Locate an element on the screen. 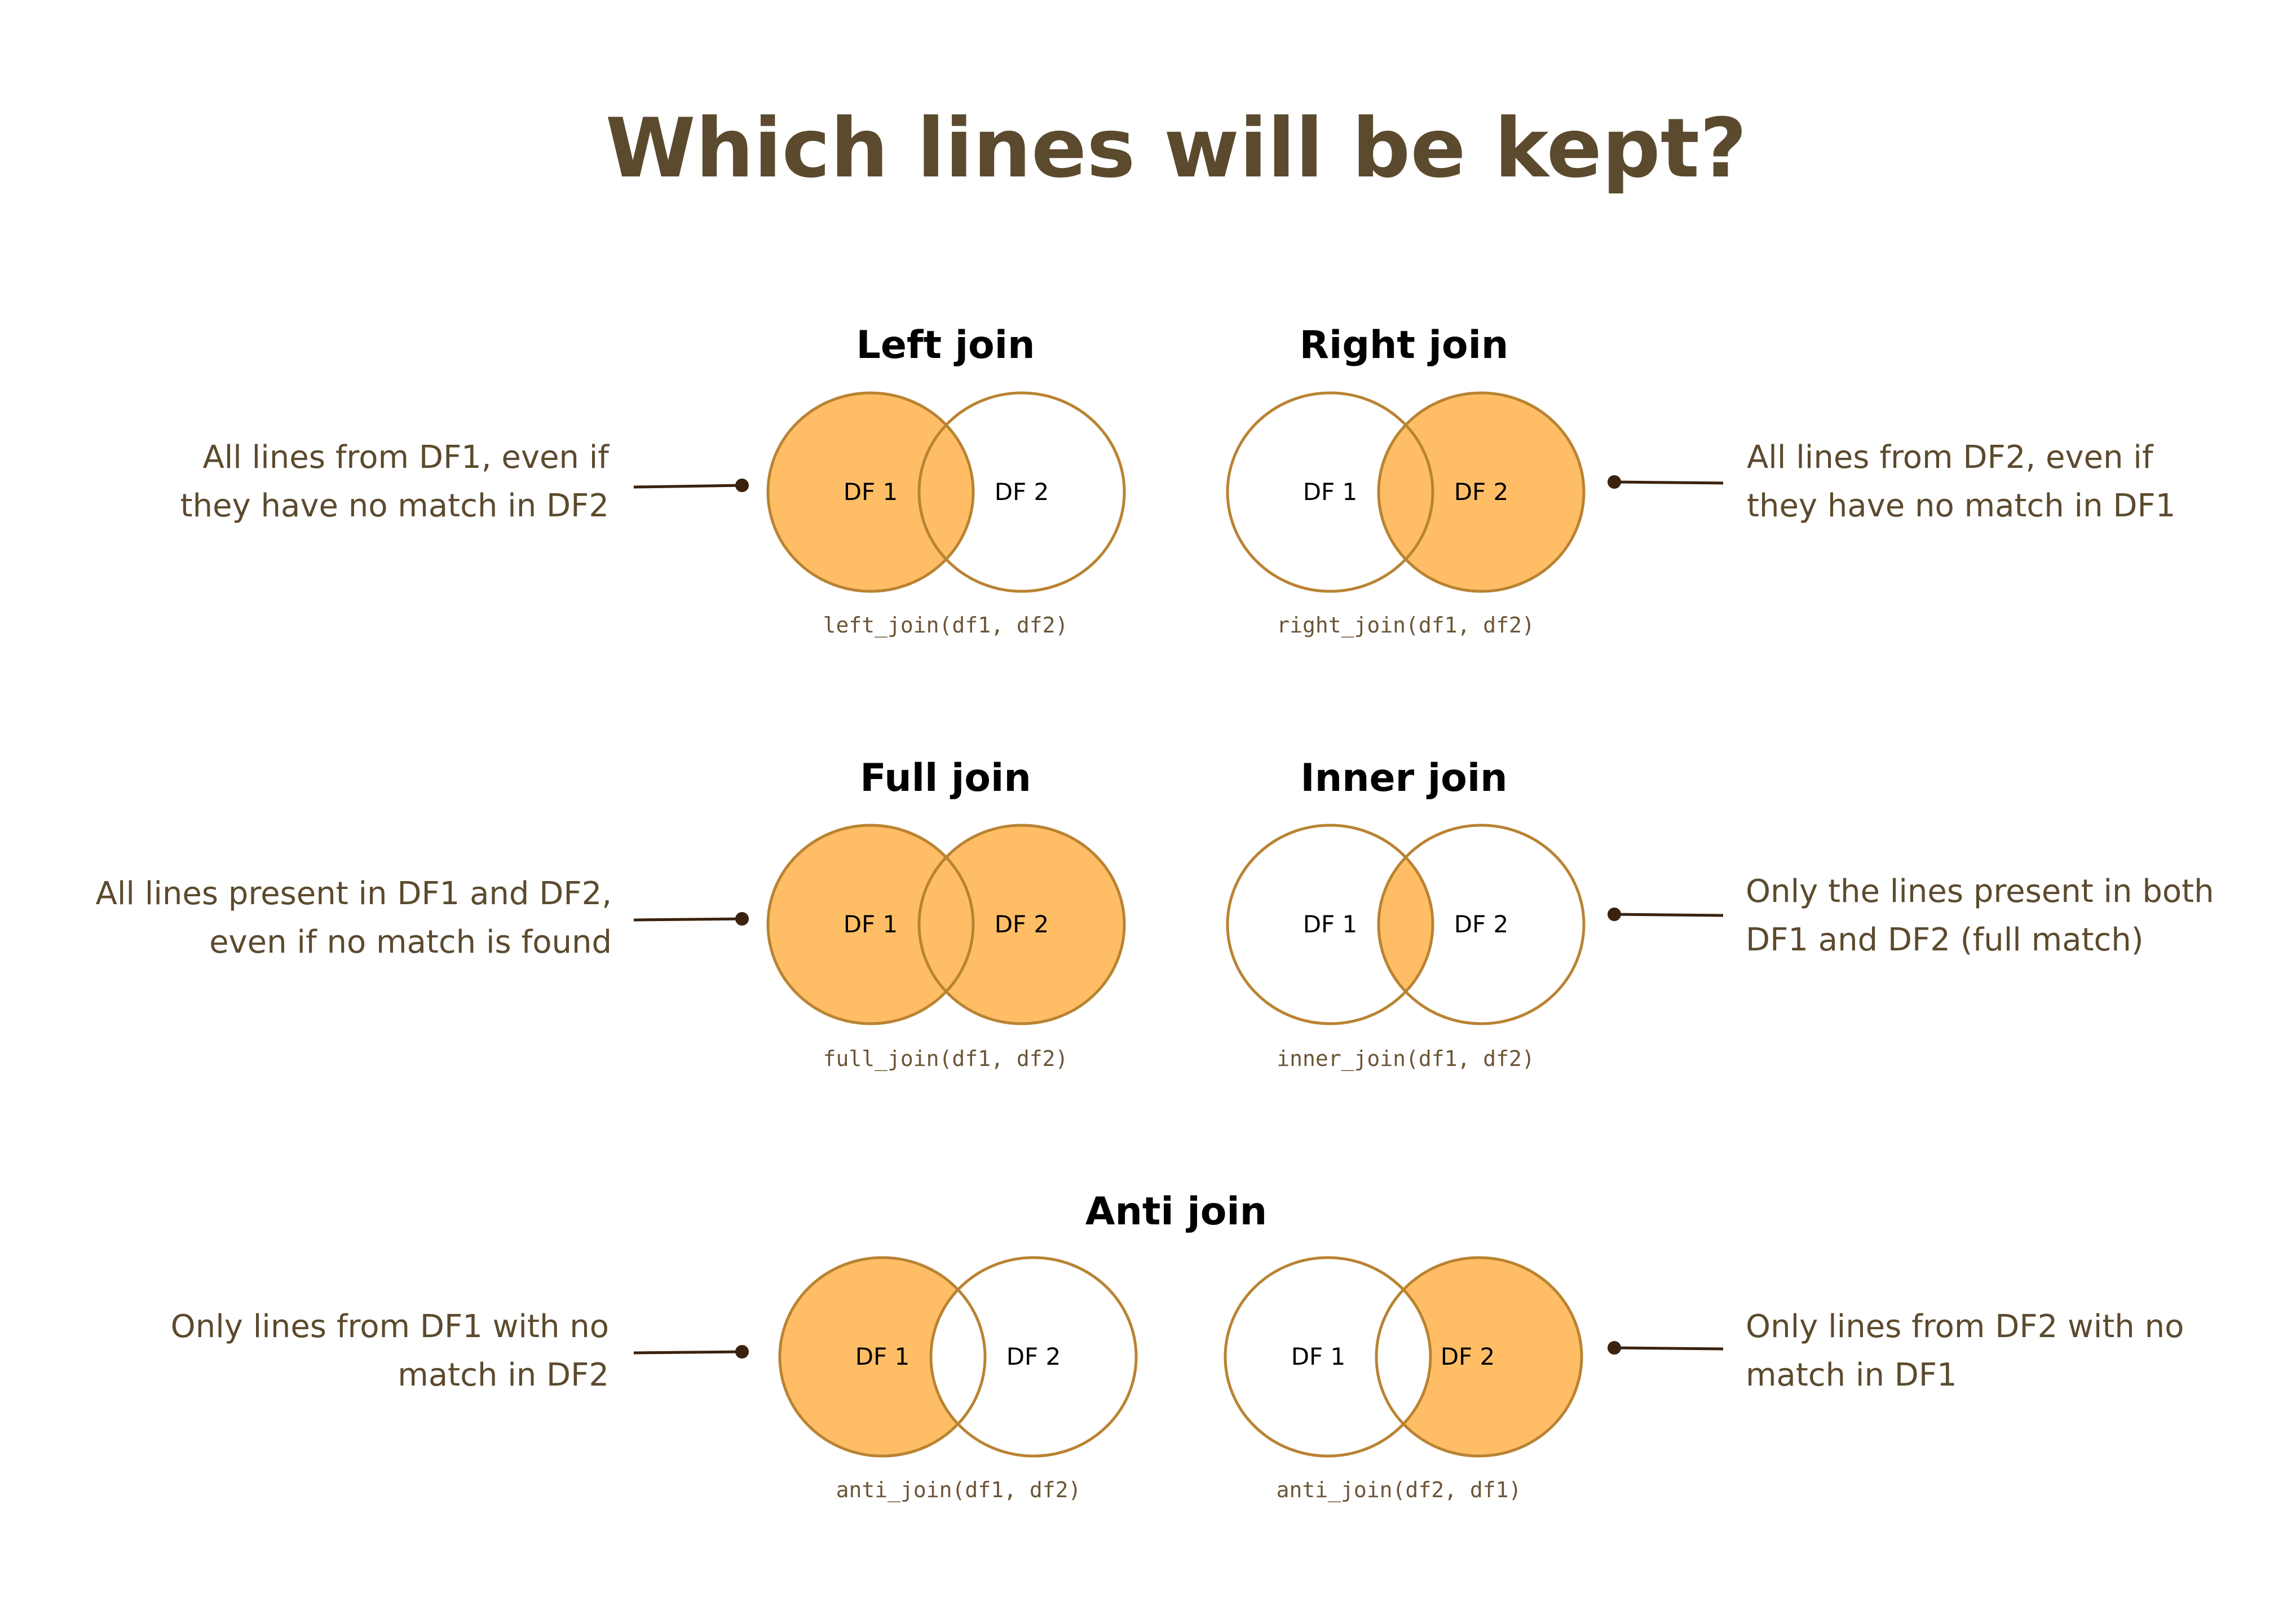 The width and height of the screenshot is (2296, 1615). anti-join-right-desc-line2: match in DF1 is located at coordinates (1852, 1375).